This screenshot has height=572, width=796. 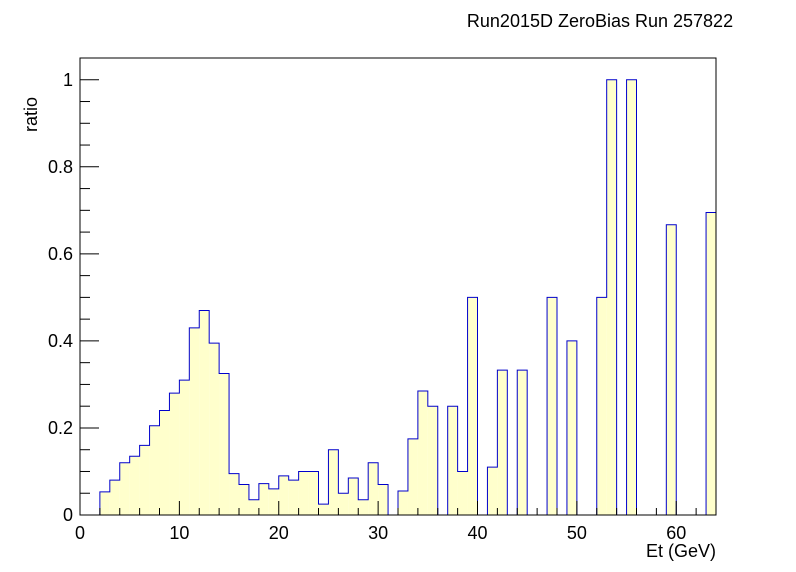 I want to click on x-axis-label: Et (GeV), so click(x=681, y=551).